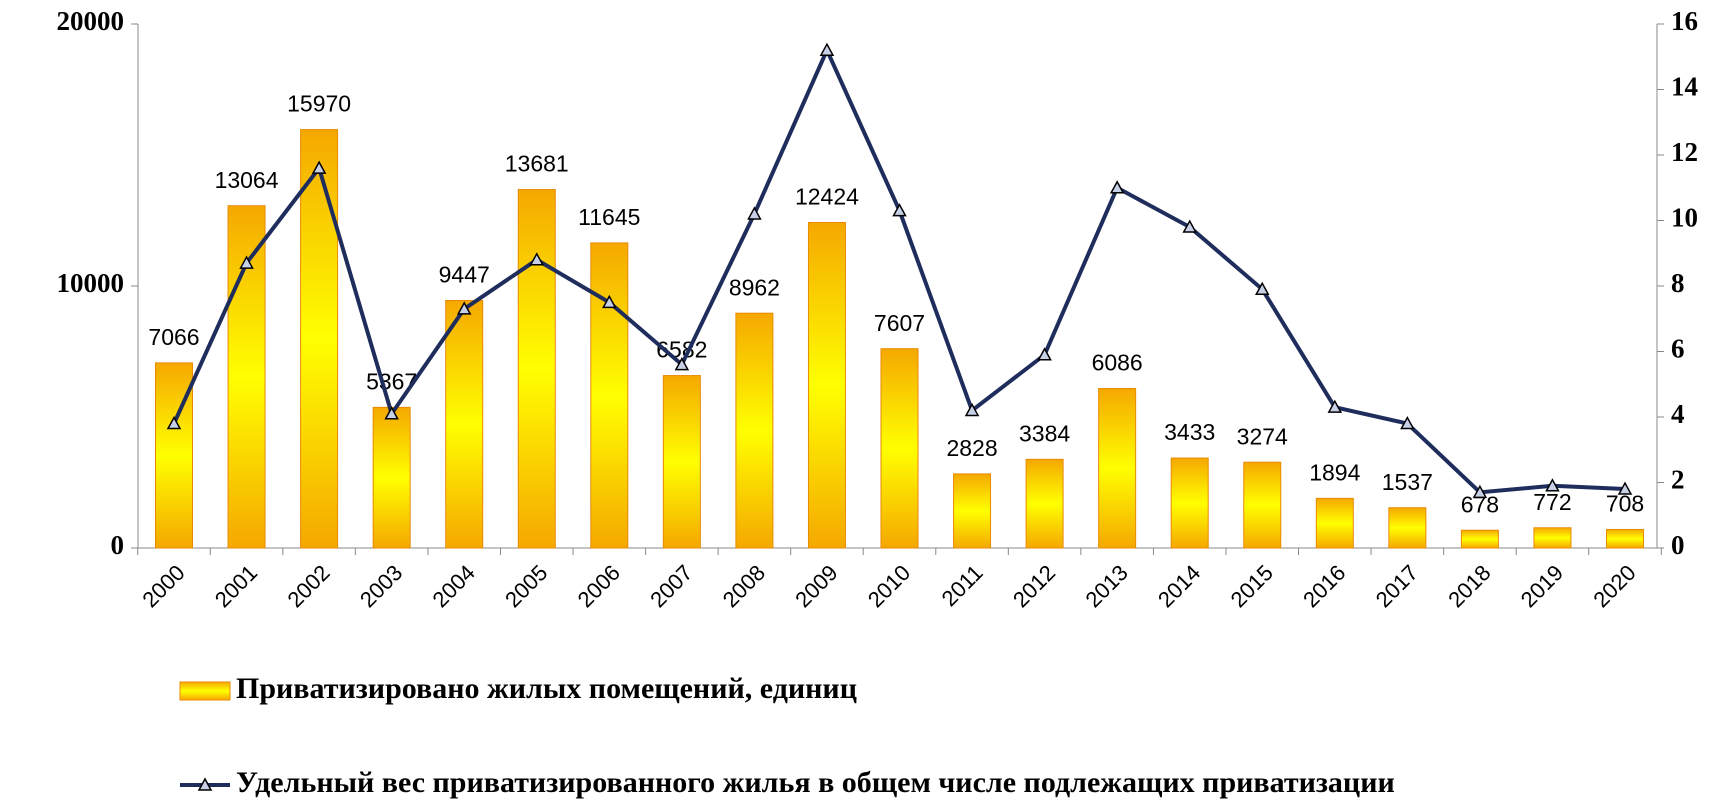 The height and width of the screenshot is (802, 1729). Describe the element at coordinates (1678, 349) in the screenshot. I see `y2-tick-label: 6` at that location.